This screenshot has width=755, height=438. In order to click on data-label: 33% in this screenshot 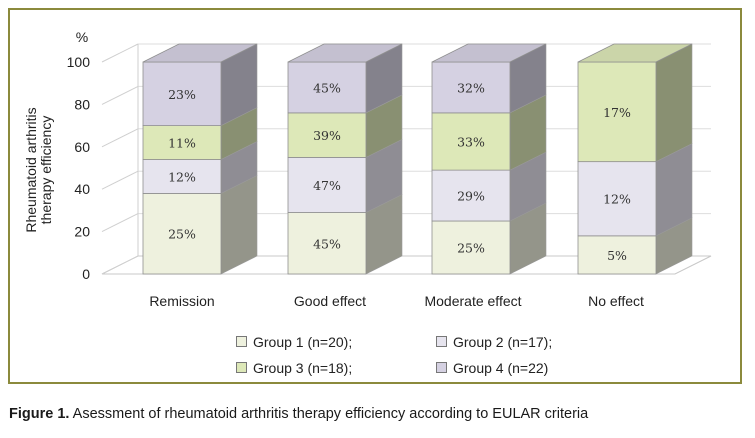, I will do `click(471, 142)`.